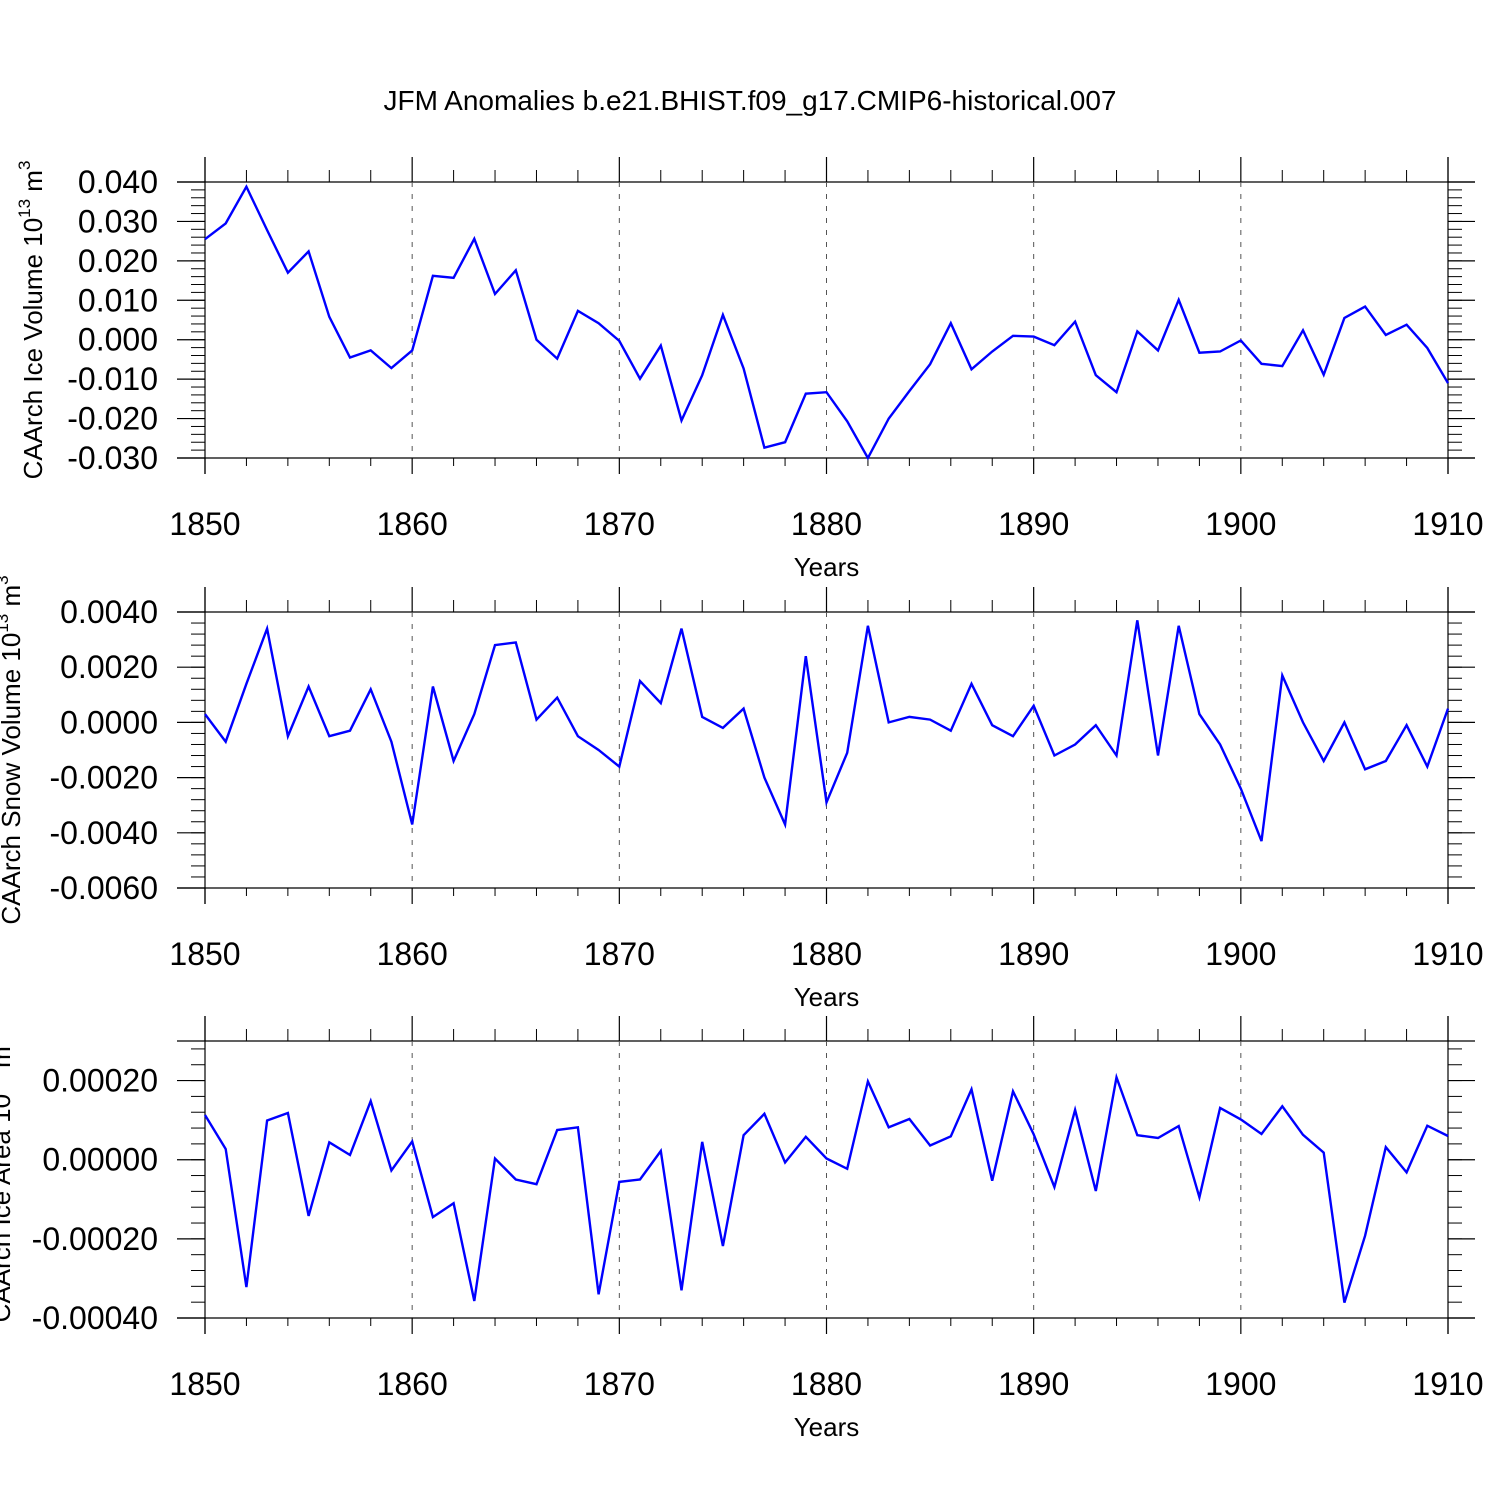  What do you see at coordinates (95, 1318) in the screenshot?
I see `panel-3-ytick-label: -0.00040` at bounding box center [95, 1318].